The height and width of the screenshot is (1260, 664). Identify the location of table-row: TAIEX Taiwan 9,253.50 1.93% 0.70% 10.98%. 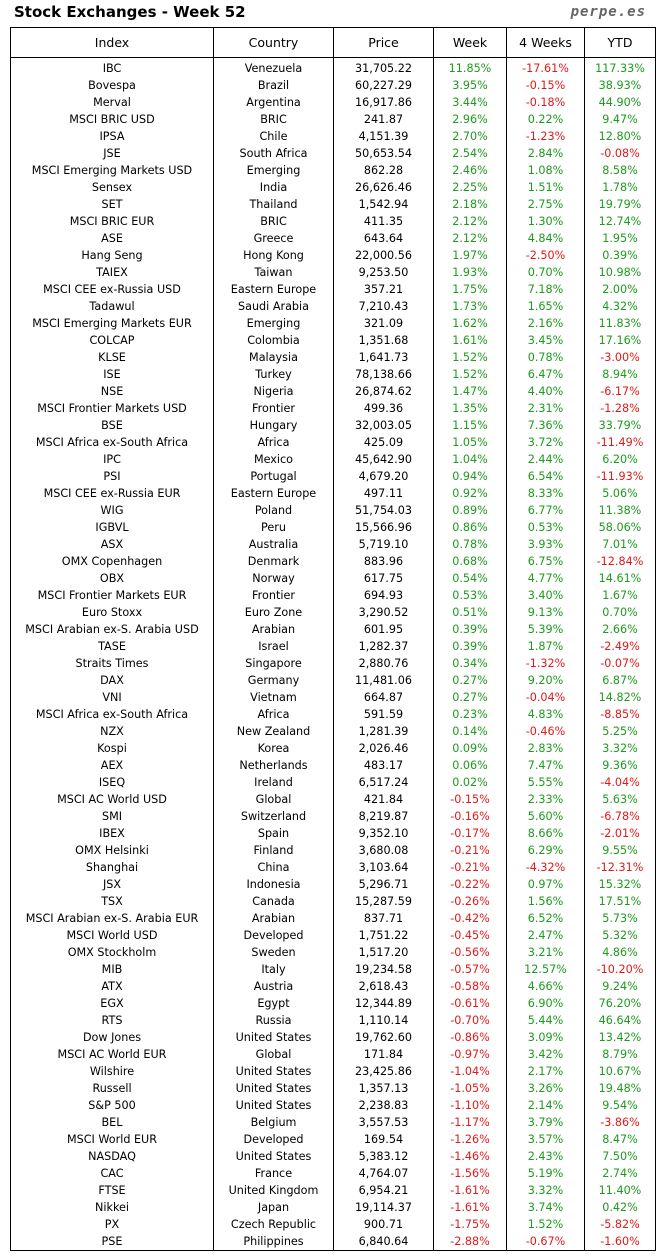
(333, 272).